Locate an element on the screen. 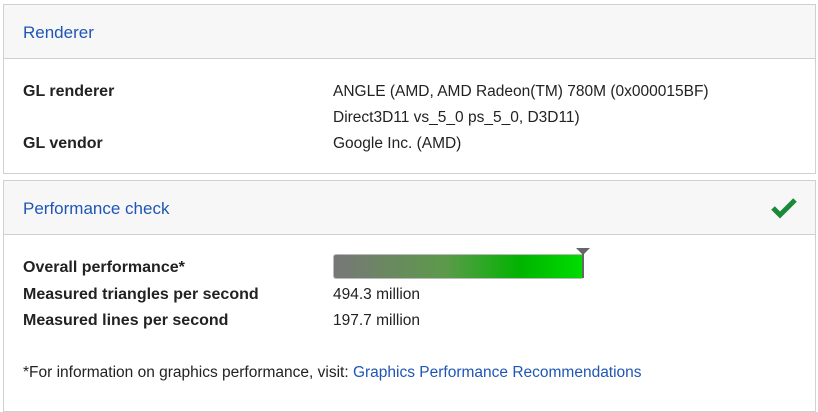 This screenshot has width=818, height=412. renderer-header: Renderer is located at coordinates (409, 32).